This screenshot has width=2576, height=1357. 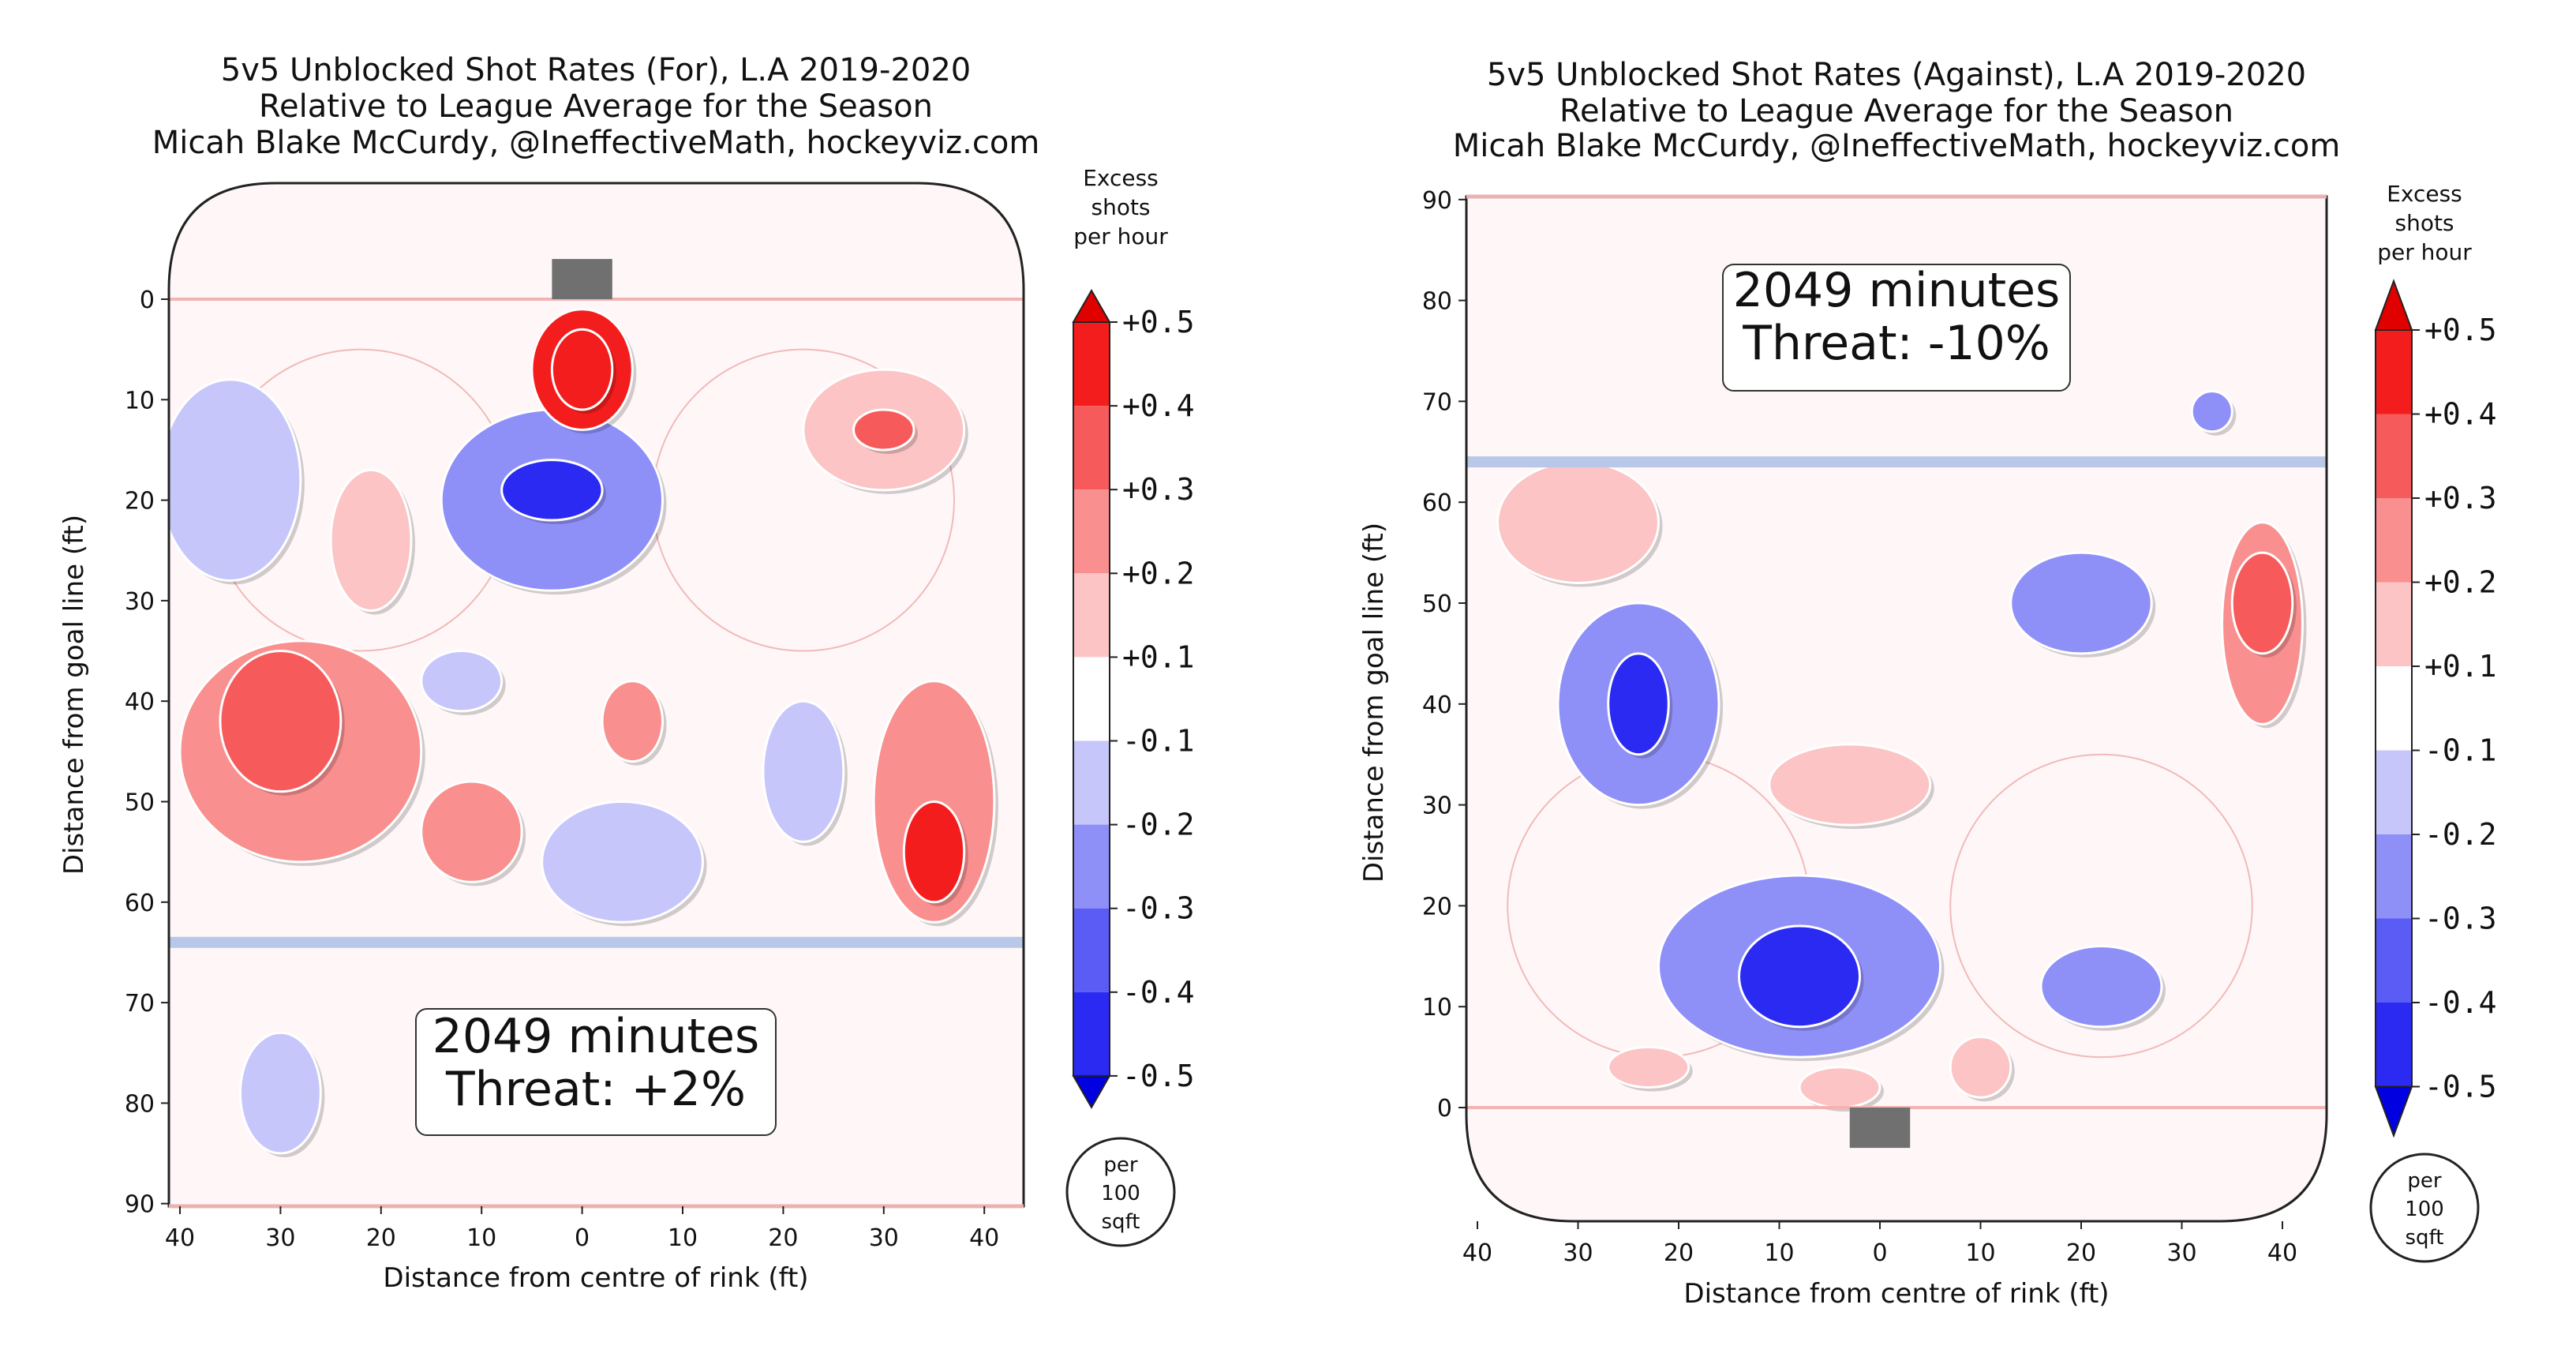 I want to click on y-tick-label: 90, so click(x=1437, y=201).